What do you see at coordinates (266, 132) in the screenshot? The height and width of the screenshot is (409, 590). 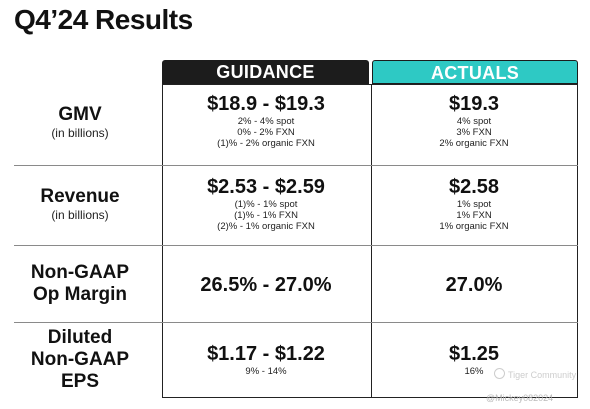 I see `gmv-guidance-detail: 0% - 2% FXN` at bounding box center [266, 132].